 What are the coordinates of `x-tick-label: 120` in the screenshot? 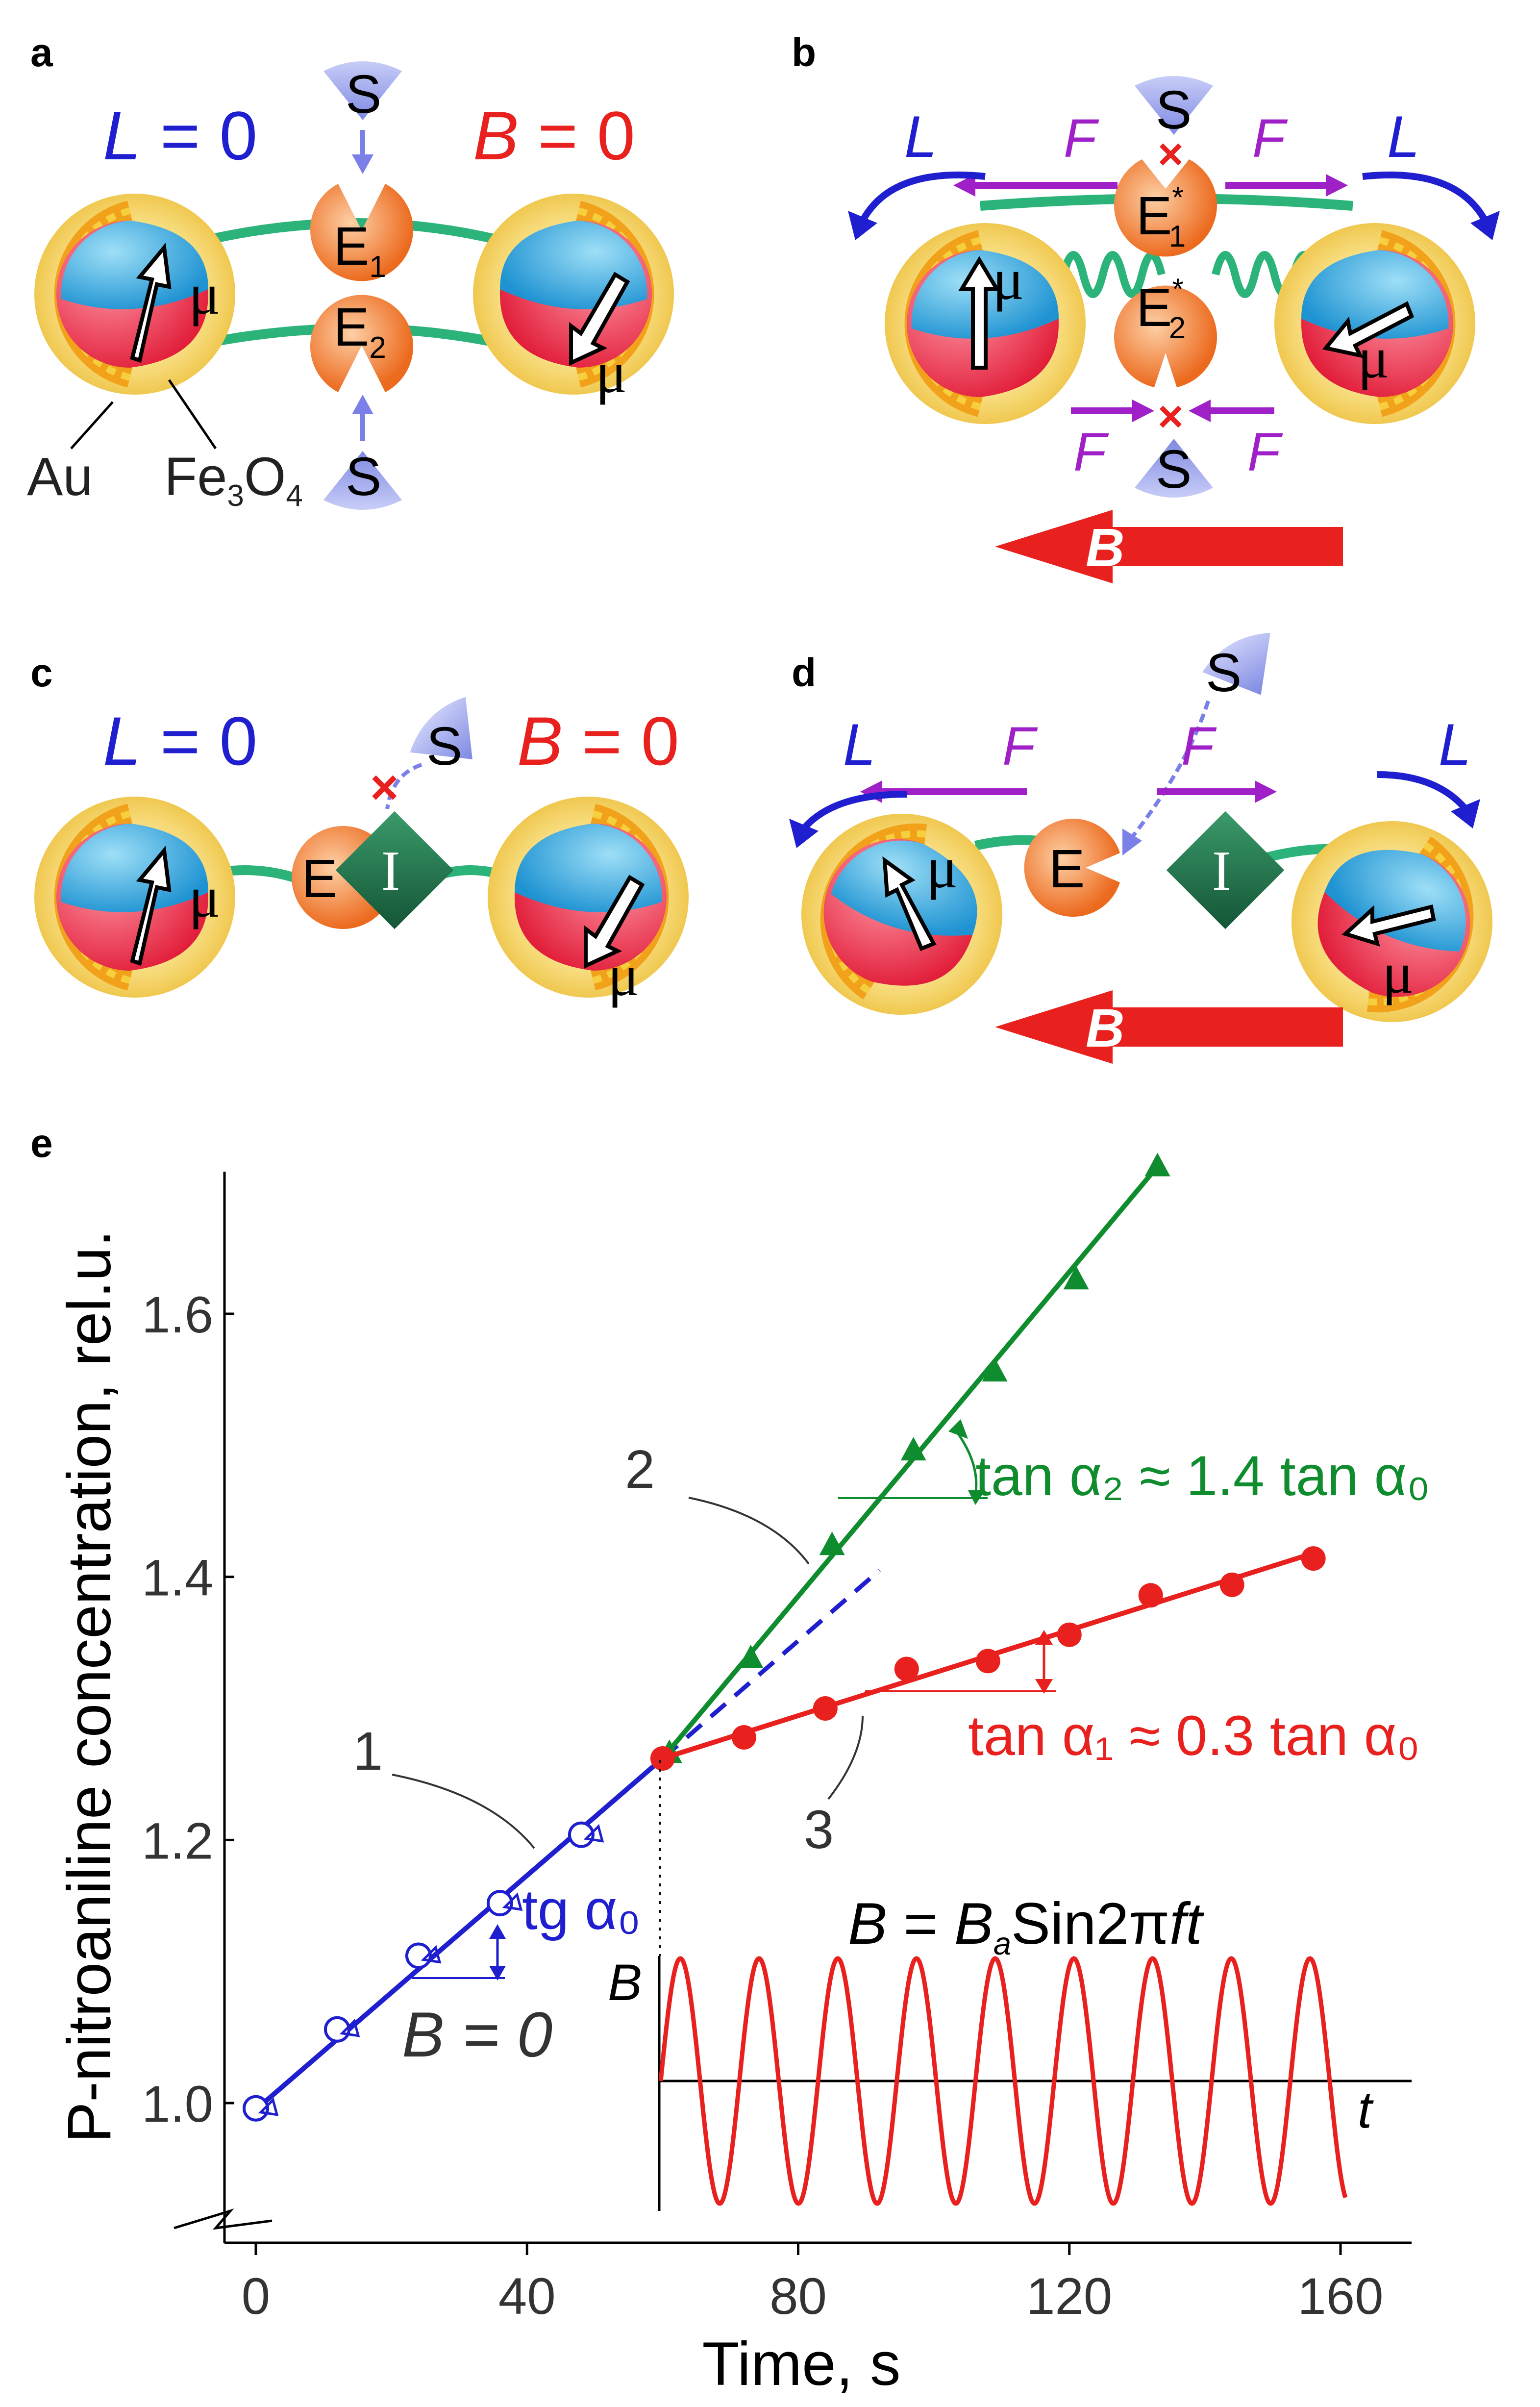 It's located at (1069, 2296).